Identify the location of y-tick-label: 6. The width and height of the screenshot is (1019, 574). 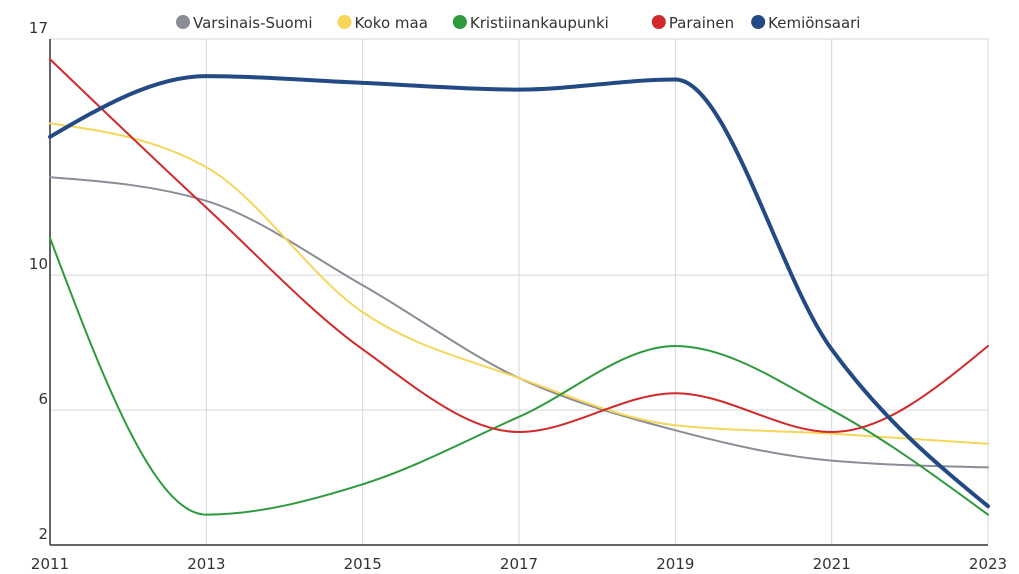
(43, 399).